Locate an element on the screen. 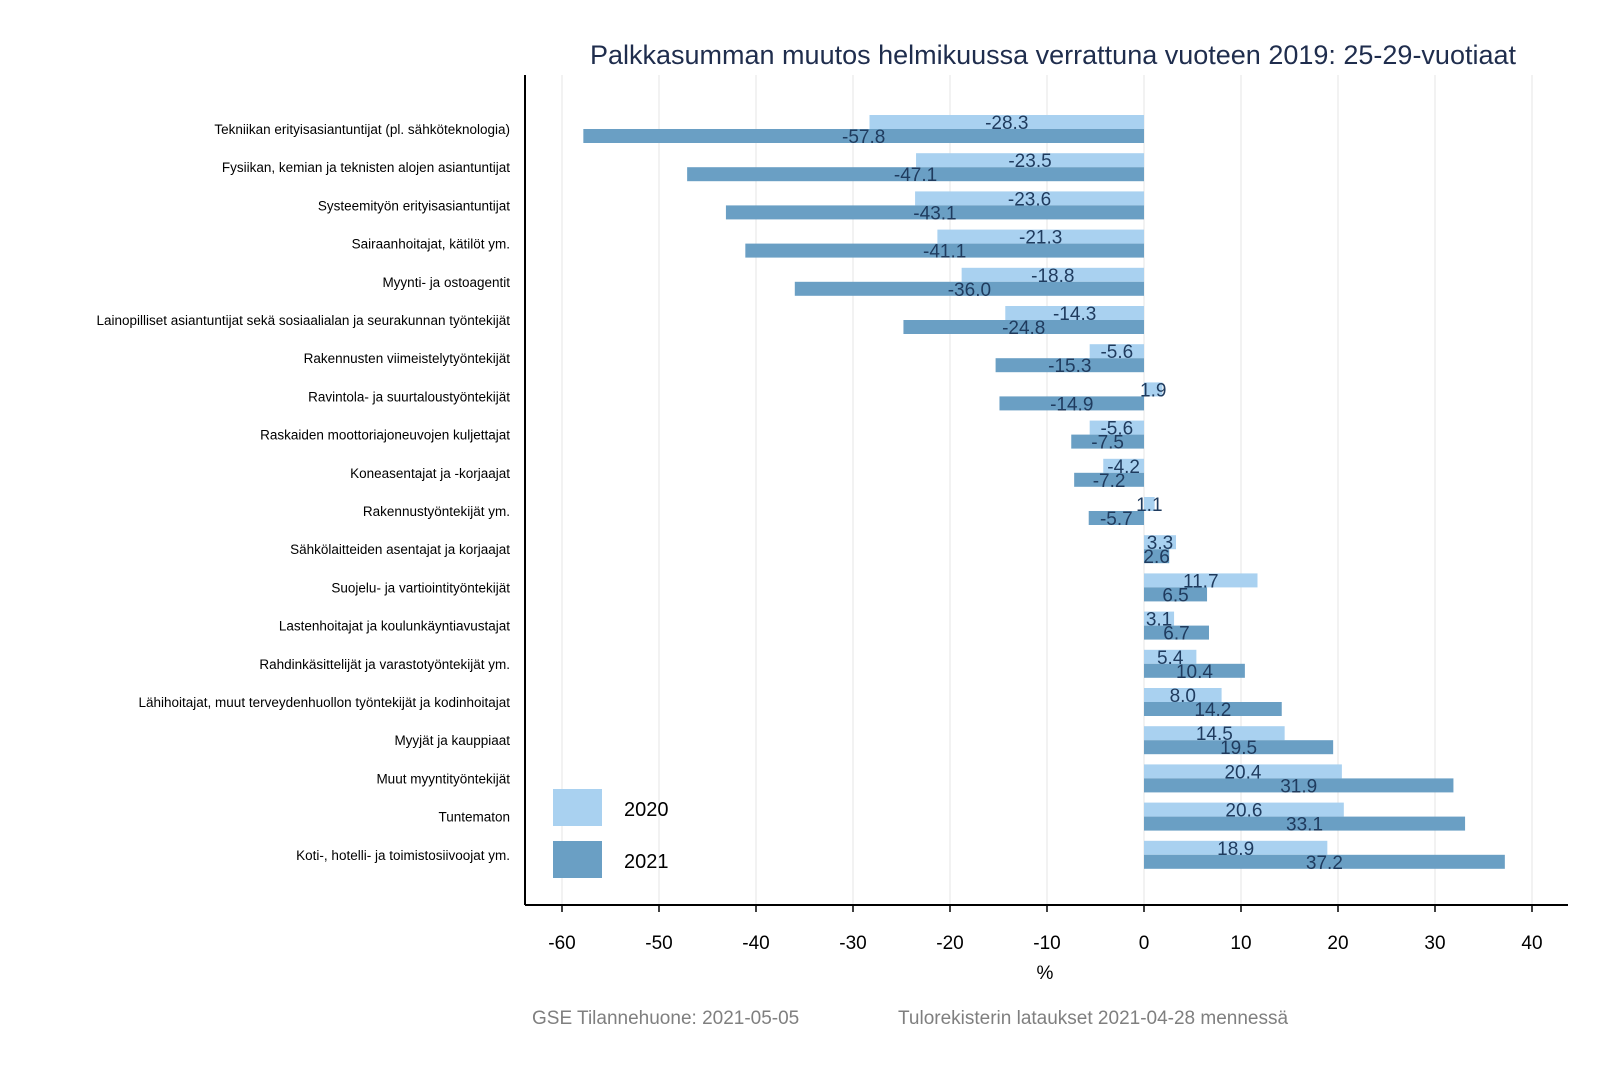 The image size is (1600, 1067). data-label-2021: -14.9 is located at coordinates (1071, 404).